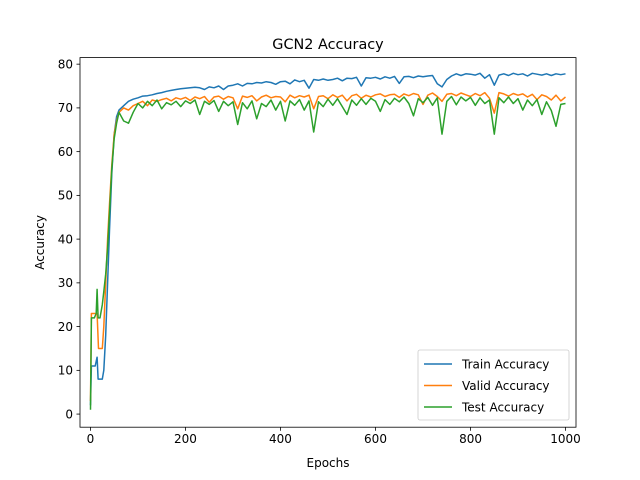 This screenshot has width=640, height=480. Describe the element at coordinates (65, 108) in the screenshot. I see `y-tick-label: 70` at that location.